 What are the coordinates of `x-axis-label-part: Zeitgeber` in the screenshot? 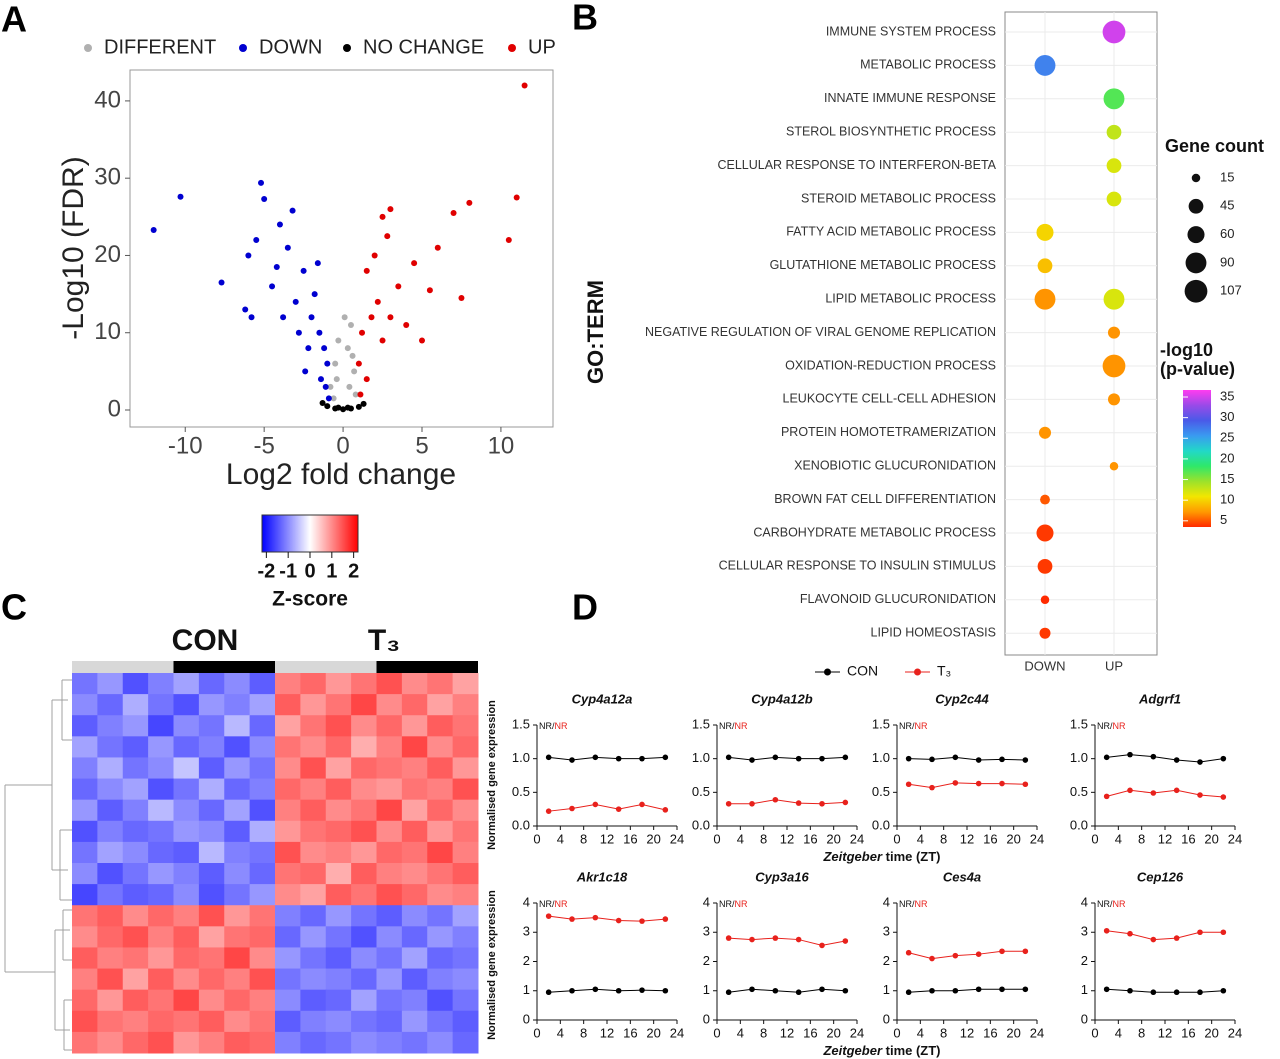 It's located at (852, 1050).